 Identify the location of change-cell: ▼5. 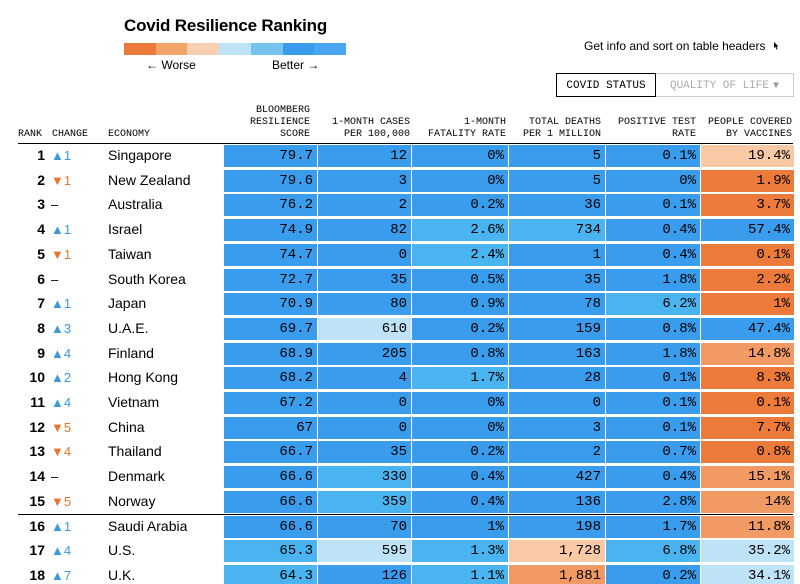
(61, 427).